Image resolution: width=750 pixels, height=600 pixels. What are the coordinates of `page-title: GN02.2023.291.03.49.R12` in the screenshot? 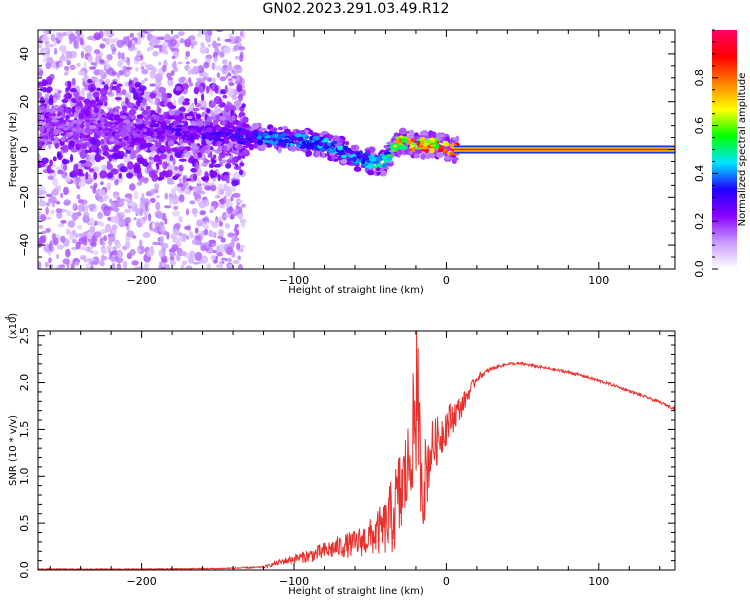 It's located at (356, 9).